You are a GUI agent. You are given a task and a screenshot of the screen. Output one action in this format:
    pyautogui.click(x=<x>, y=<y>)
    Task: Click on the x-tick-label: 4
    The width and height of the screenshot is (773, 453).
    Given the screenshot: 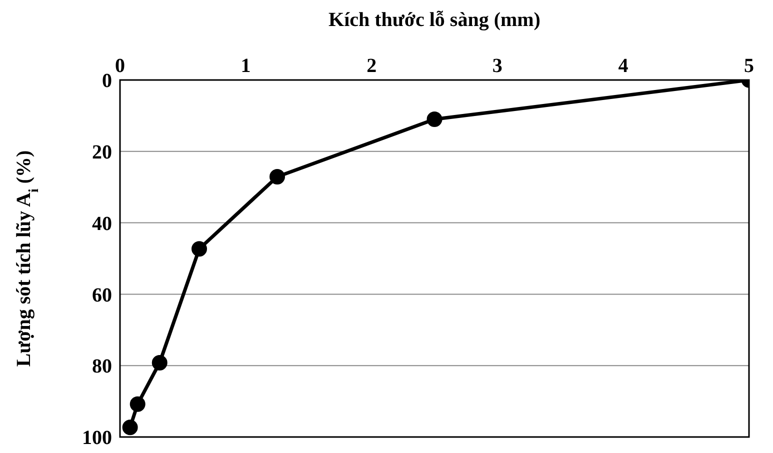 What is the action you would take?
    pyautogui.click(x=623, y=66)
    